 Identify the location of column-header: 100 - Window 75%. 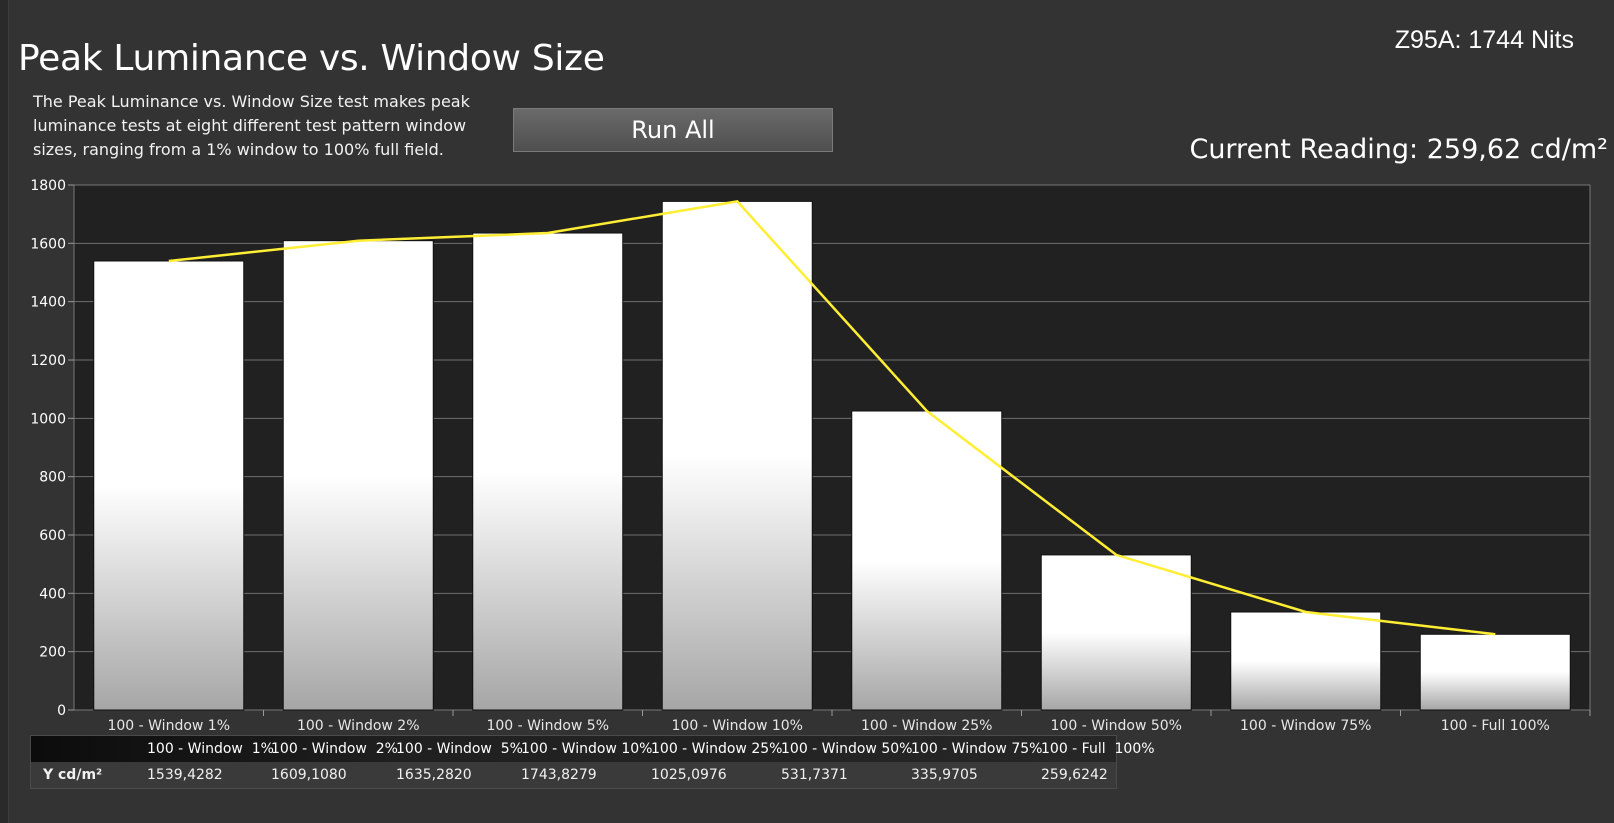
(977, 749).